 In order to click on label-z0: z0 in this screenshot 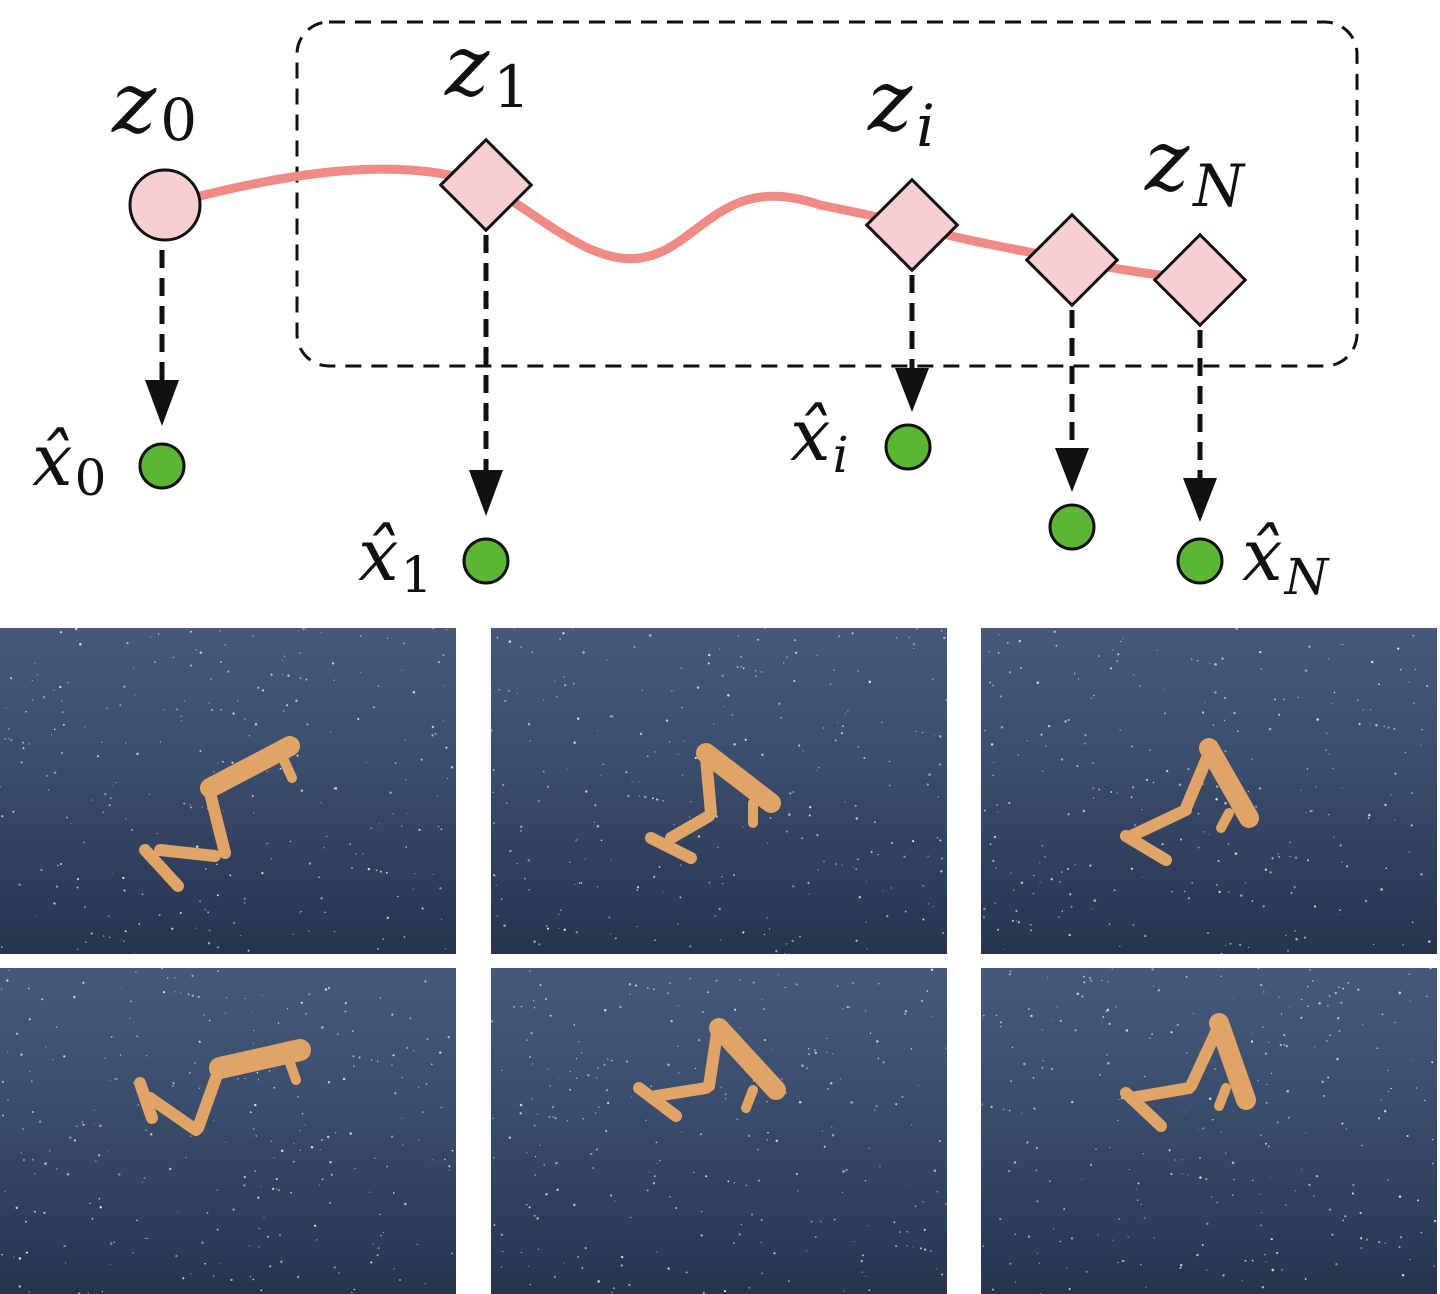, I will do `click(154, 104)`.